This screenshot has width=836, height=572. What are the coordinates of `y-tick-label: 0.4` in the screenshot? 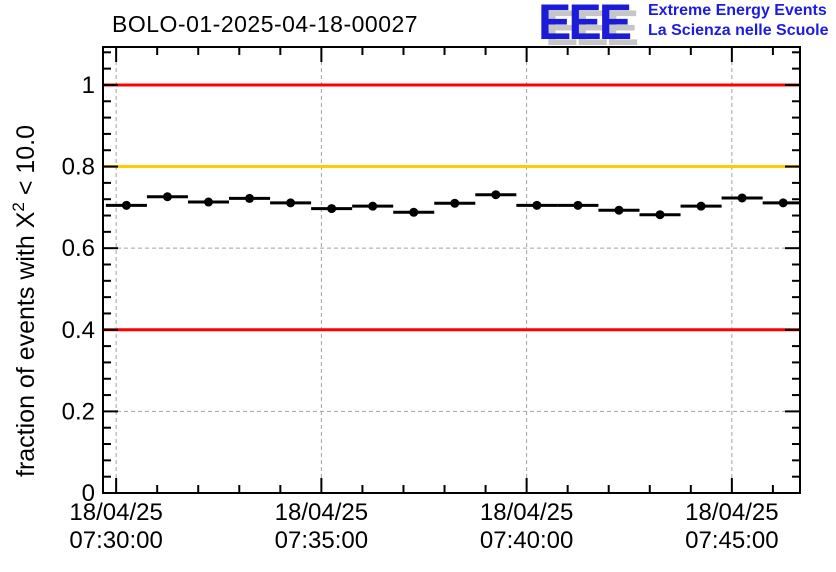 It's located at (78, 330).